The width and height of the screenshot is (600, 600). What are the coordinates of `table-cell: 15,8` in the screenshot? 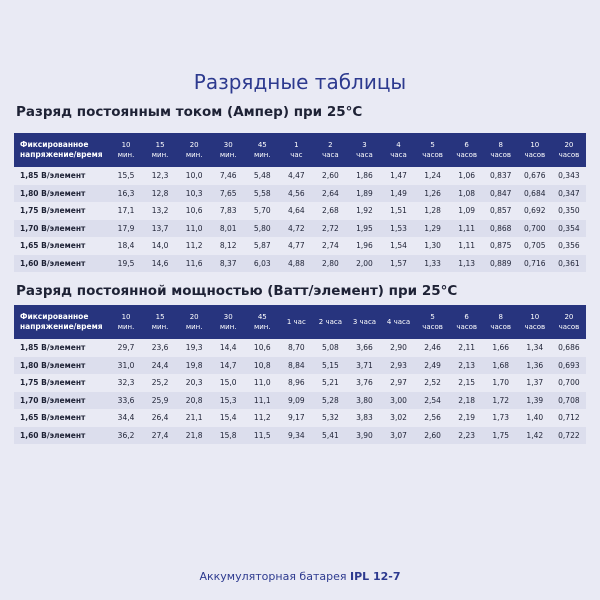 It's located at (228, 435).